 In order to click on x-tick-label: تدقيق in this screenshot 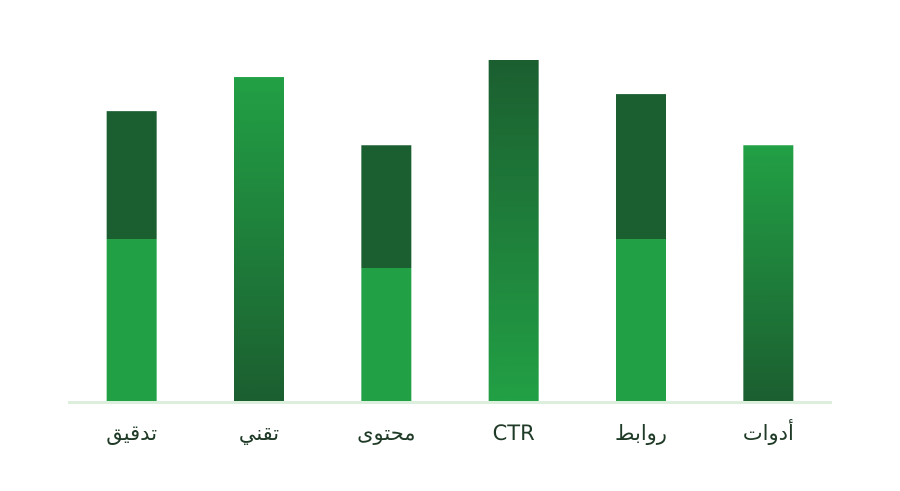, I will do `click(131, 433)`.